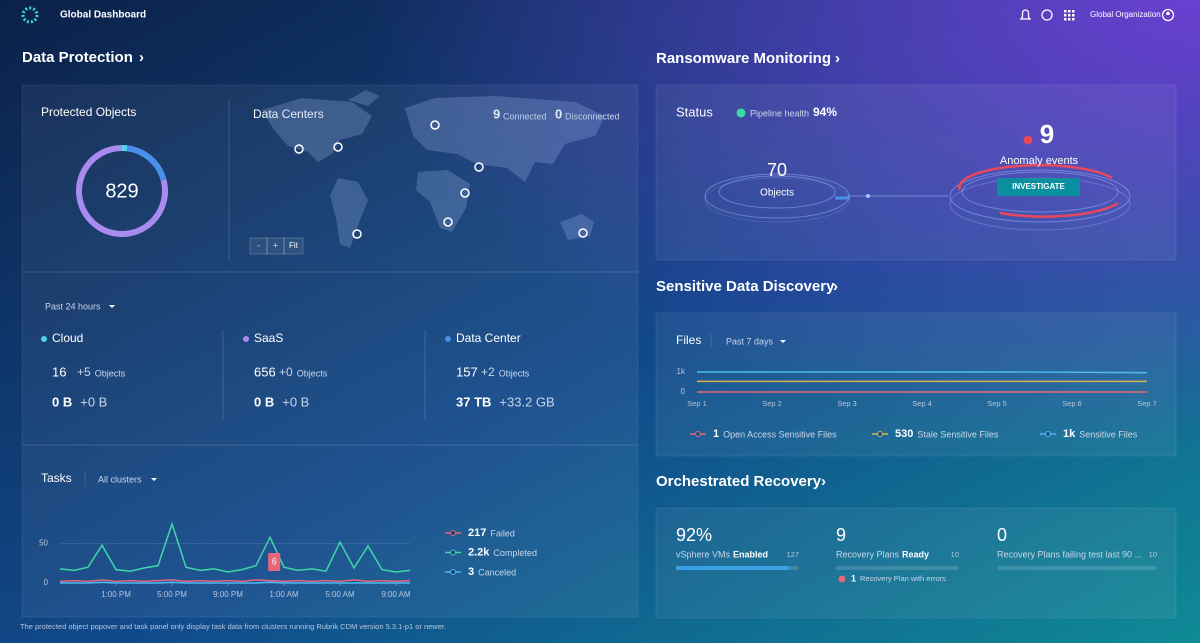 The width and height of the screenshot is (1200, 643). What do you see at coordinates (120, 479) in the screenshot?
I see `cluster-dropdown: All clusters` at bounding box center [120, 479].